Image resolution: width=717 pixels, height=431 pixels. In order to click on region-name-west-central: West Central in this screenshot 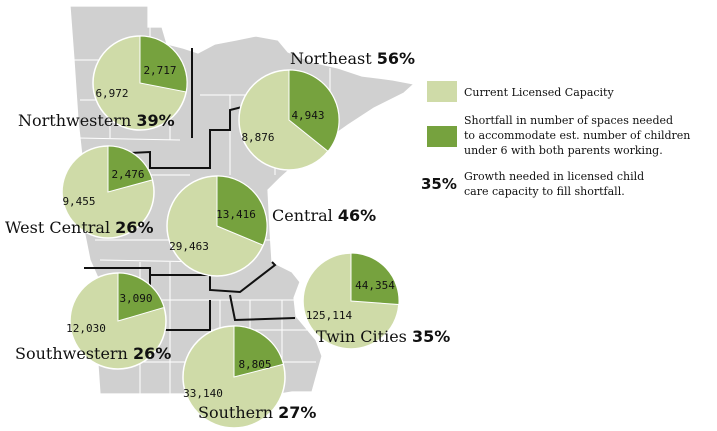, I will do `click(60, 227)`.